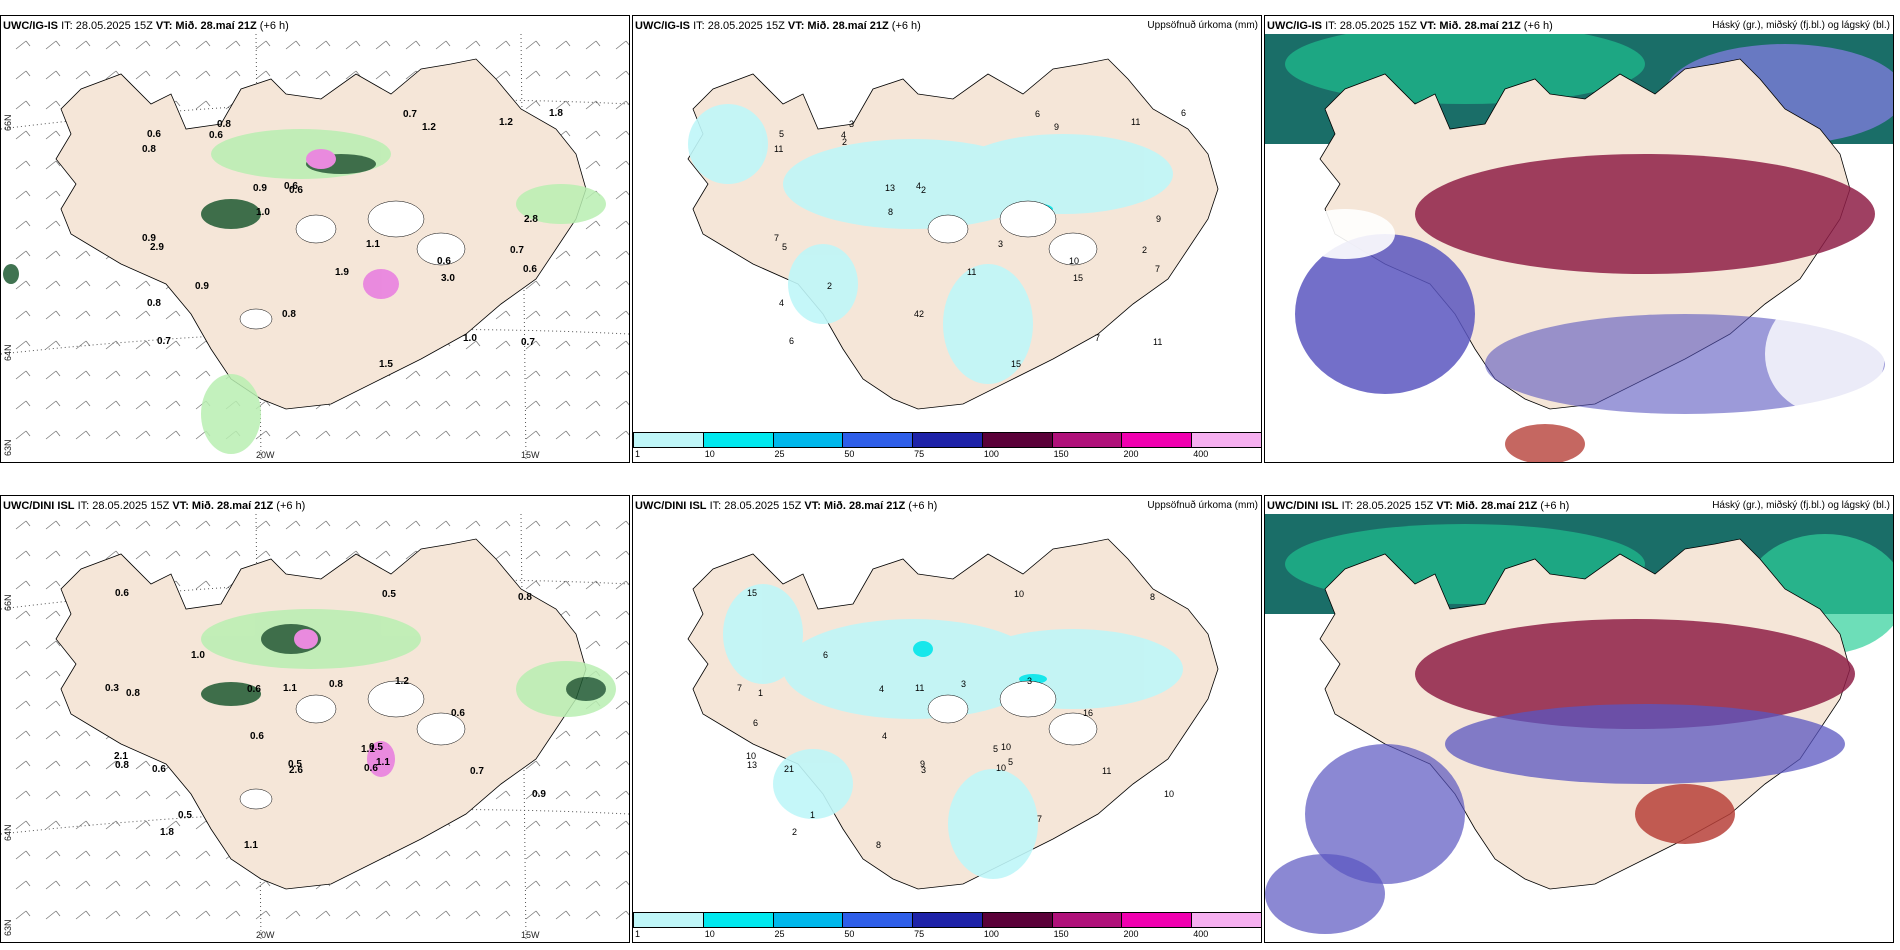 The image size is (1900, 950). Describe the element at coordinates (410, 114) in the screenshot. I see `wind-value-label: 0.7` at that location.